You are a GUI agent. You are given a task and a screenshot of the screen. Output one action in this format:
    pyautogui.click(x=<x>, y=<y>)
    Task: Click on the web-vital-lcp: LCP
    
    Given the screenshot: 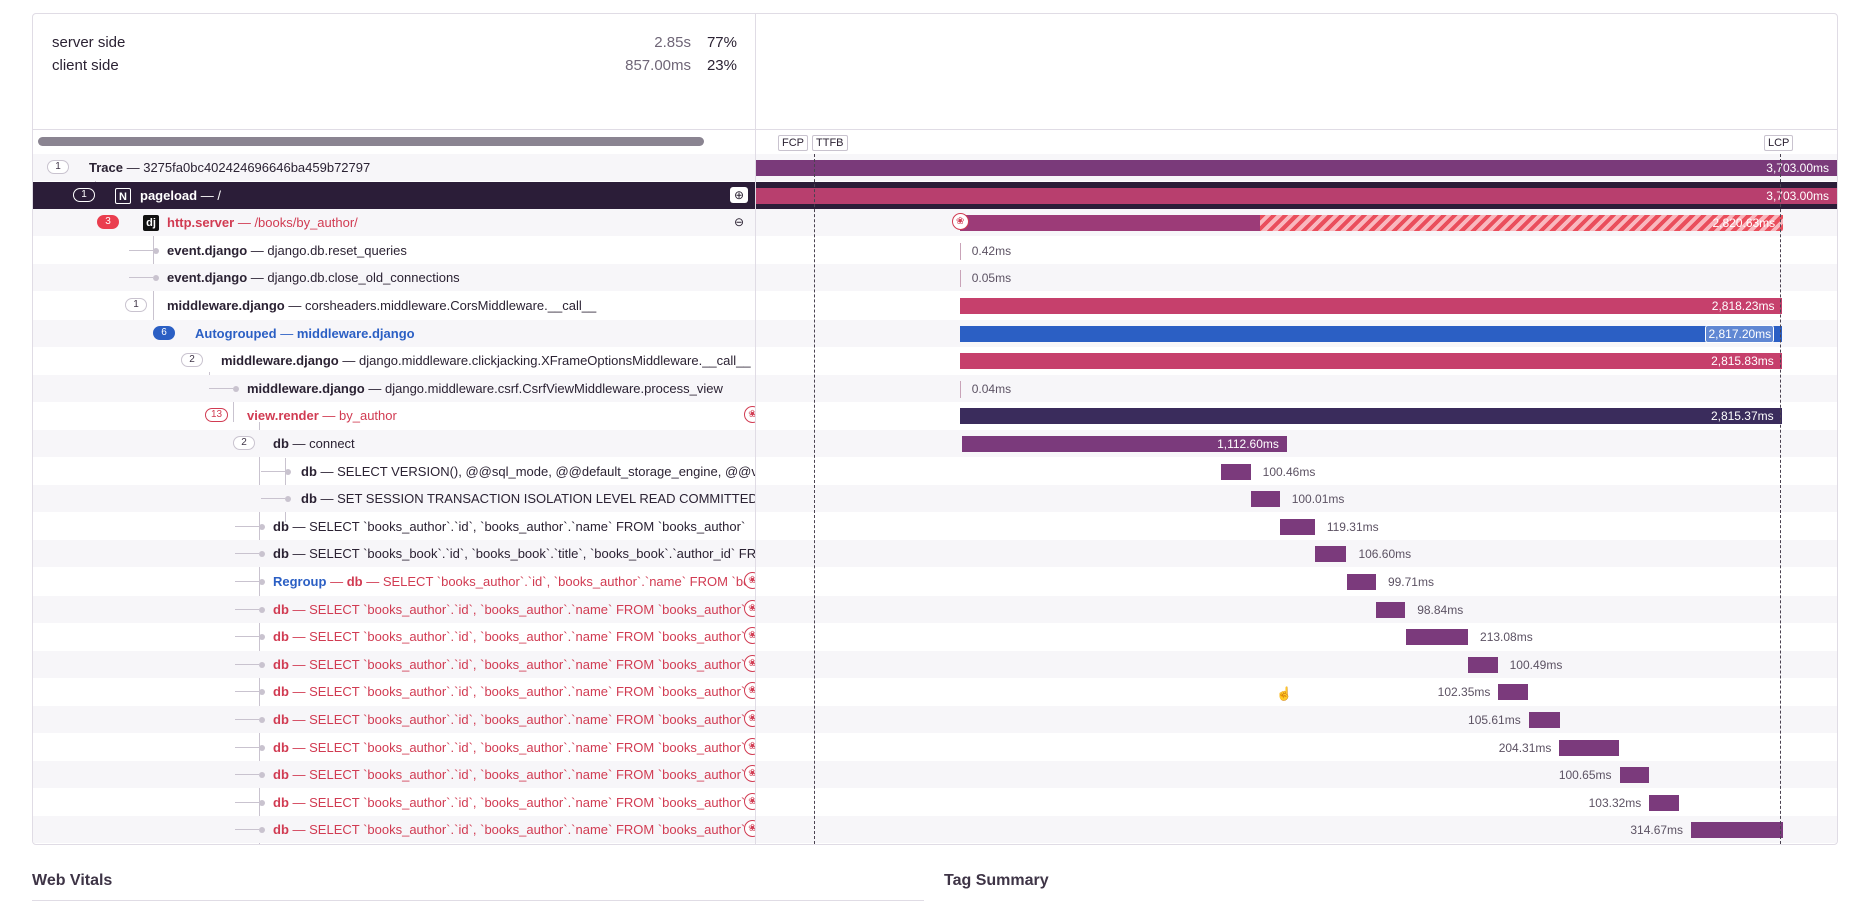 What is the action you would take?
    pyautogui.click(x=1779, y=143)
    